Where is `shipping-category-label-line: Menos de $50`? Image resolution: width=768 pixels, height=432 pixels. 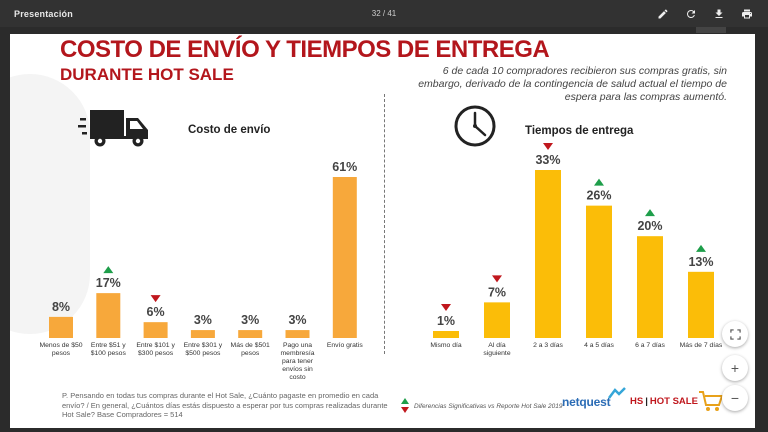 shipping-category-label-line: Menos de $50 is located at coordinates (60, 345).